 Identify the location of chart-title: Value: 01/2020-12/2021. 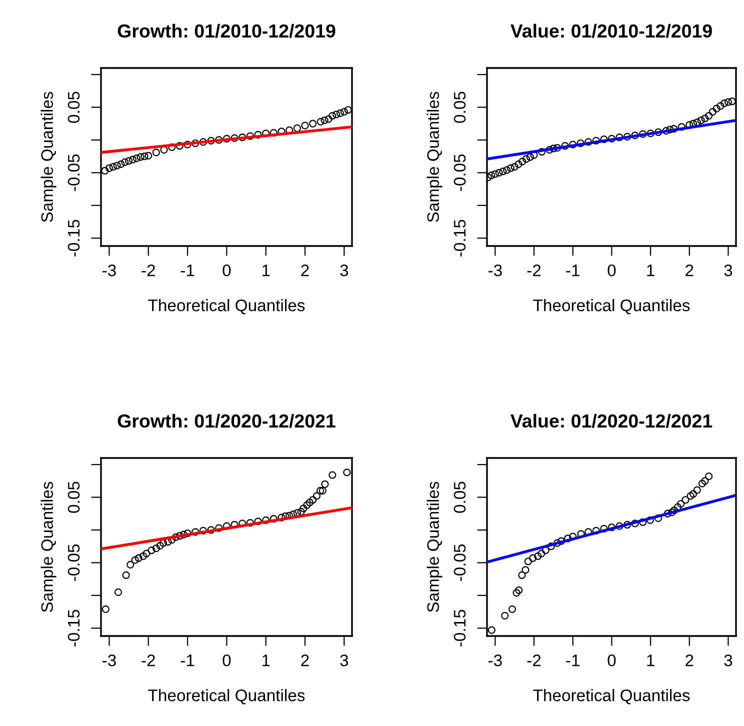
(611, 421).